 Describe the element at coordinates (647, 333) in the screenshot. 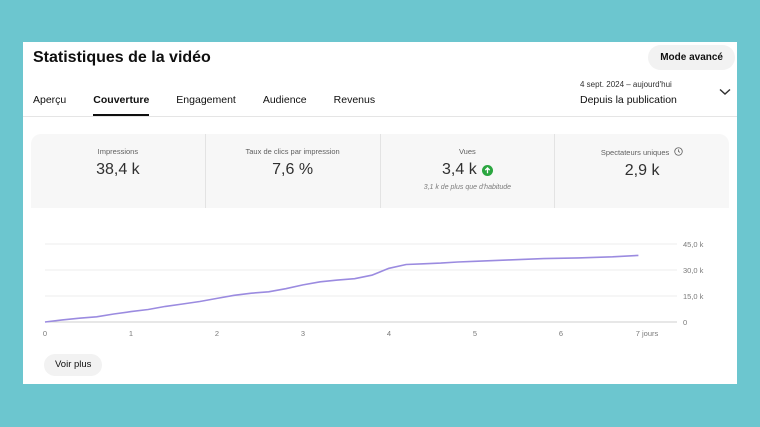

I see `x-tick-label: 7 jours` at that location.